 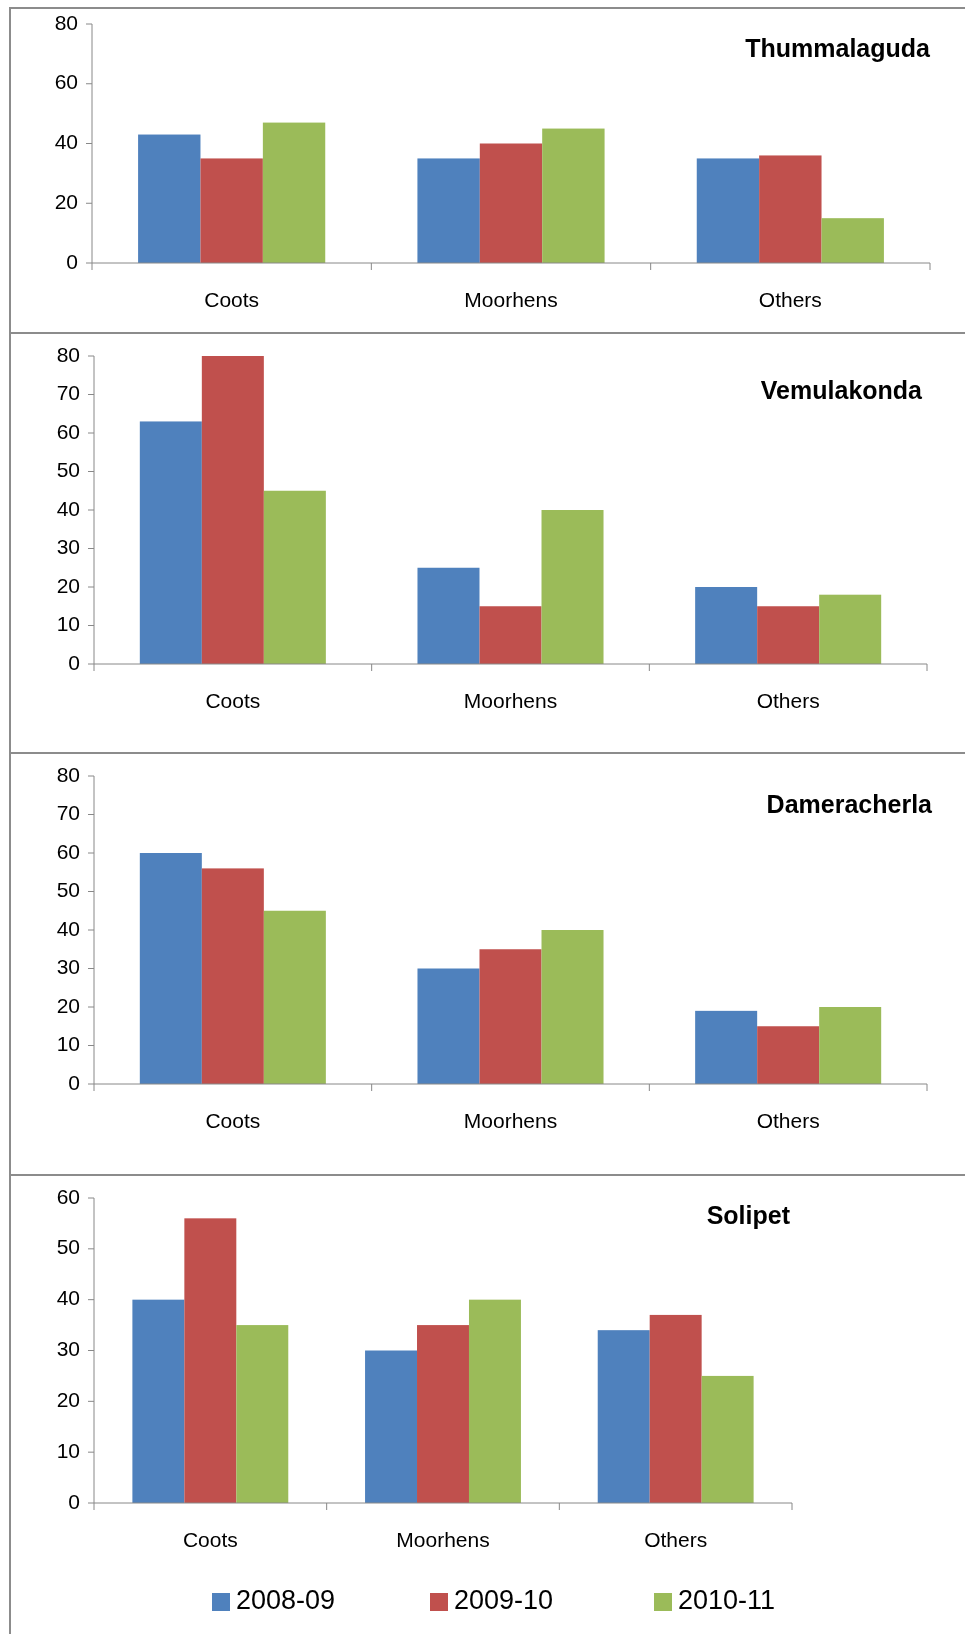 I want to click on text: Vemulakonda, so click(x=842, y=389).